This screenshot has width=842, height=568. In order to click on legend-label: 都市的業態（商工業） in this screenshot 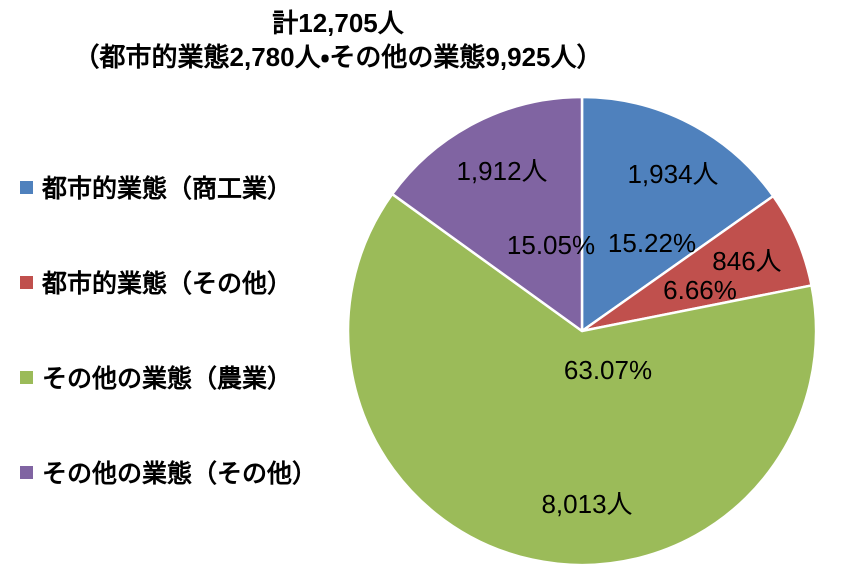, I will do `click(167, 189)`.